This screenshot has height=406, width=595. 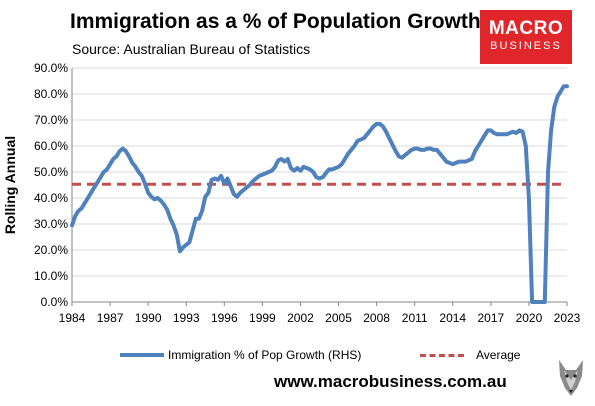 What do you see at coordinates (498, 355) in the screenshot?
I see `legend-label-average: Average` at bounding box center [498, 355].